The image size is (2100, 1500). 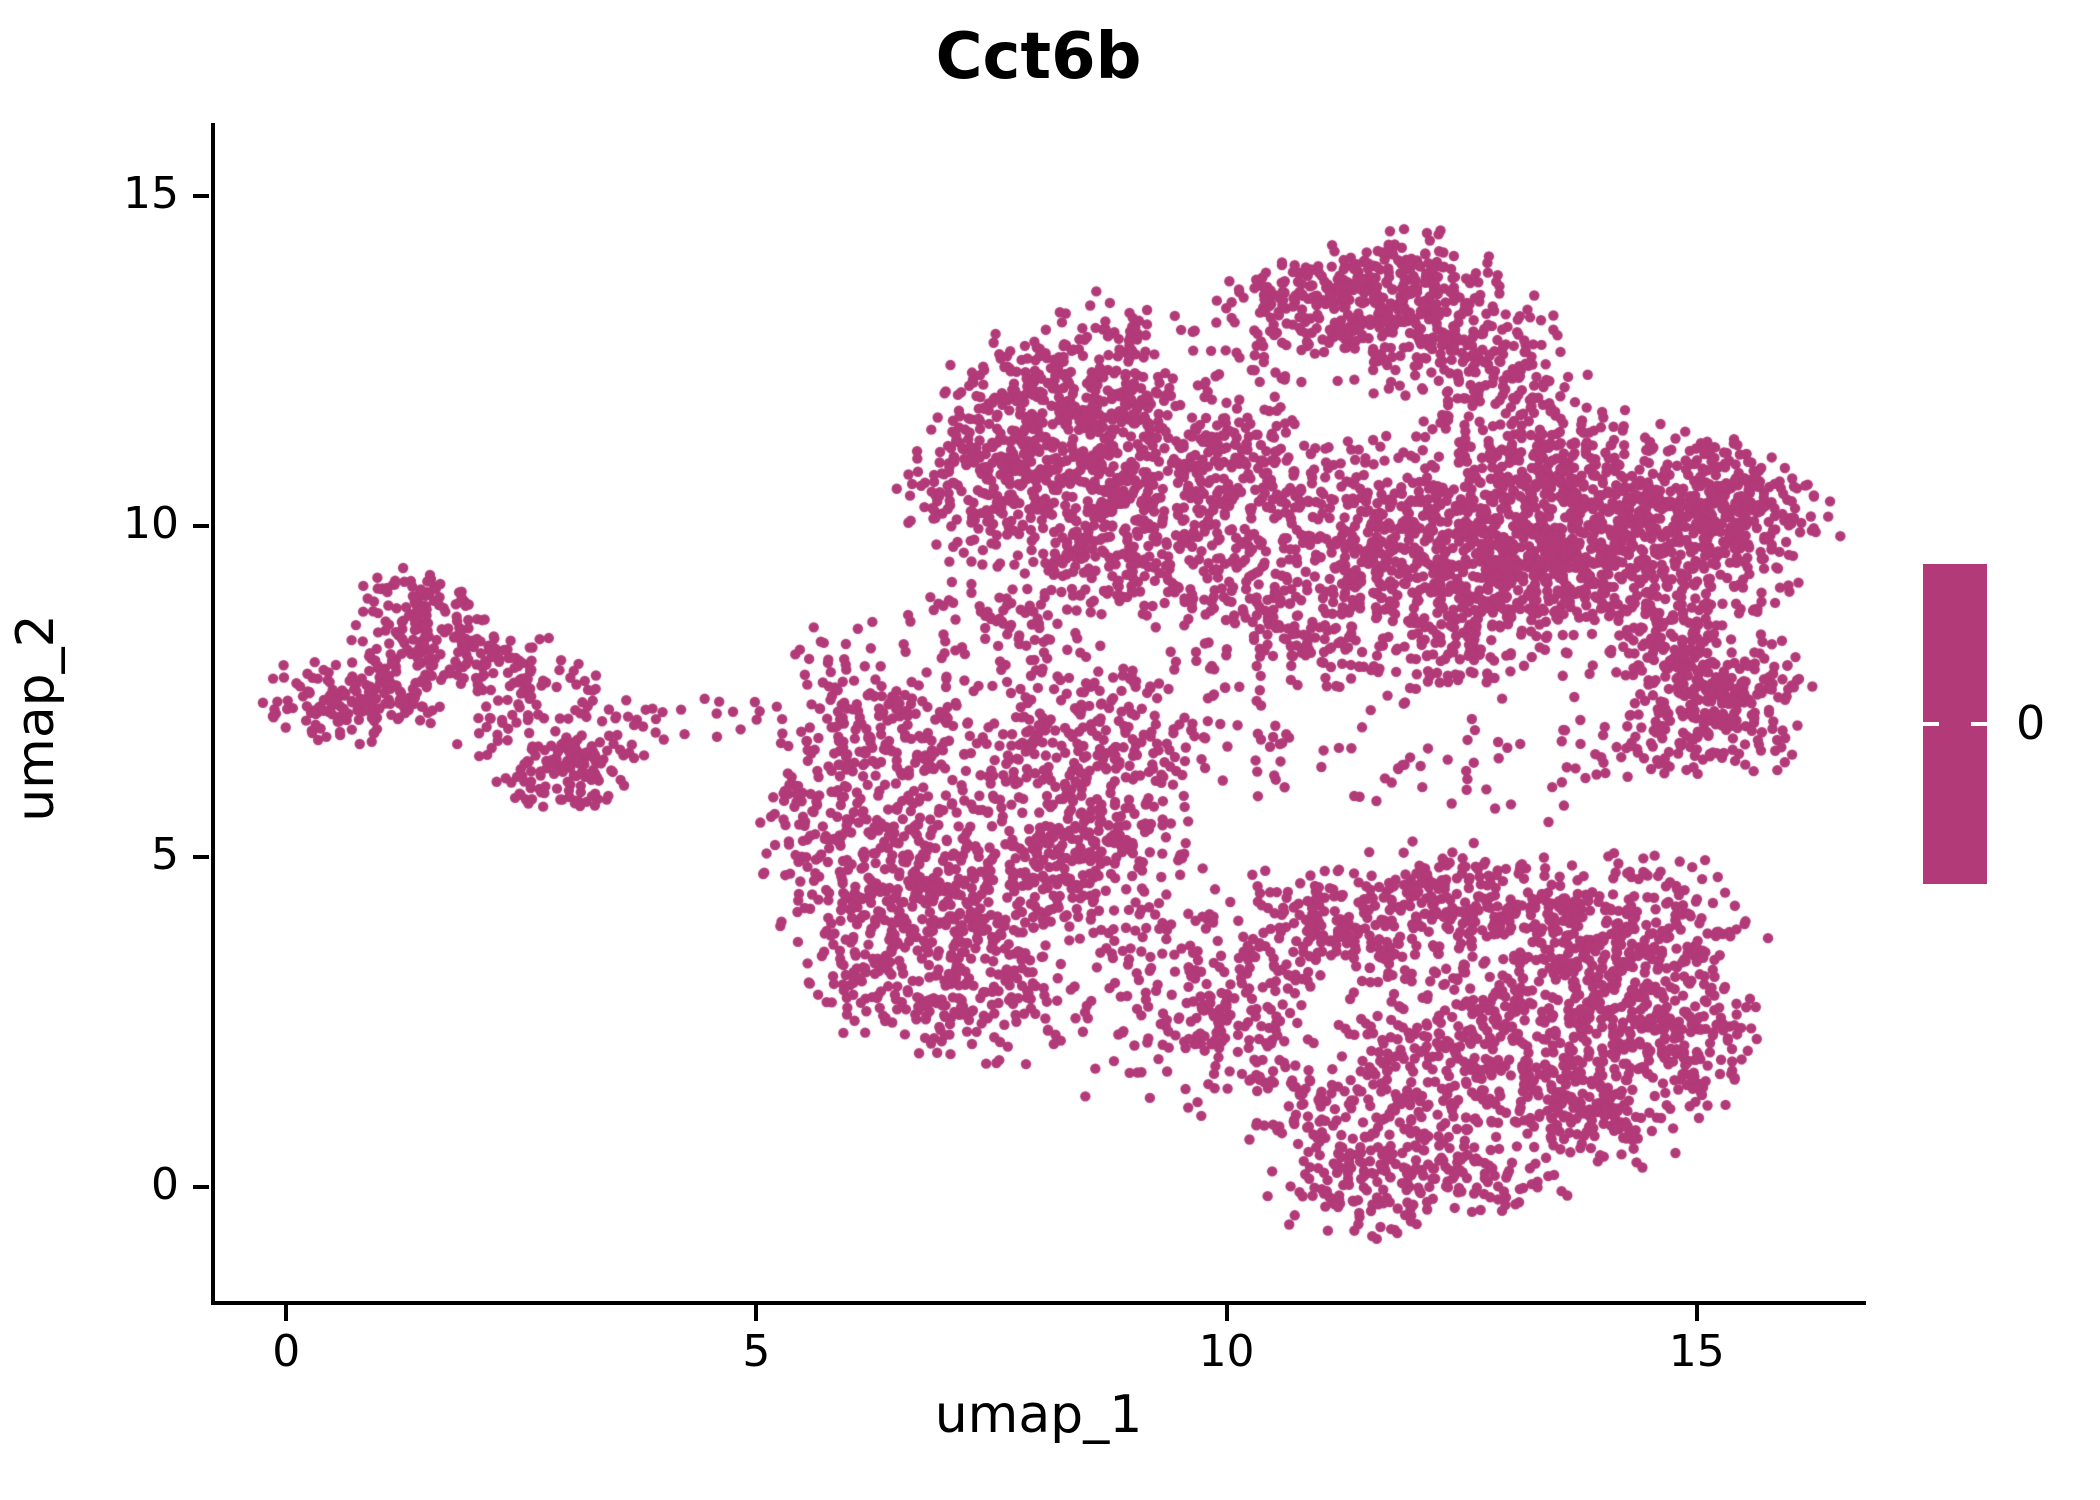 I want to click on plot-title: Cct6b, so click(x=1038, y=57).